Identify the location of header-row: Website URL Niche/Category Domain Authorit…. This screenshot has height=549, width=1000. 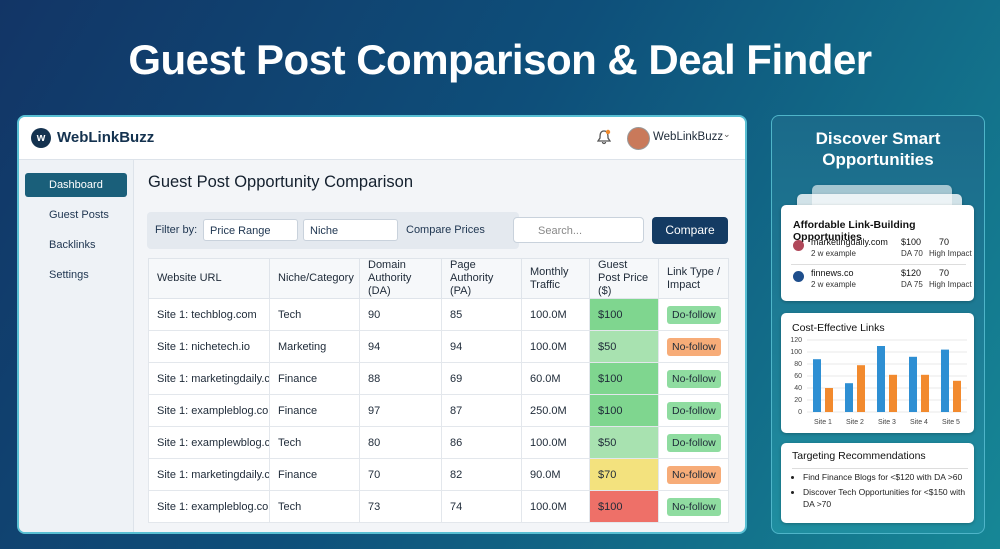
(438, 278).